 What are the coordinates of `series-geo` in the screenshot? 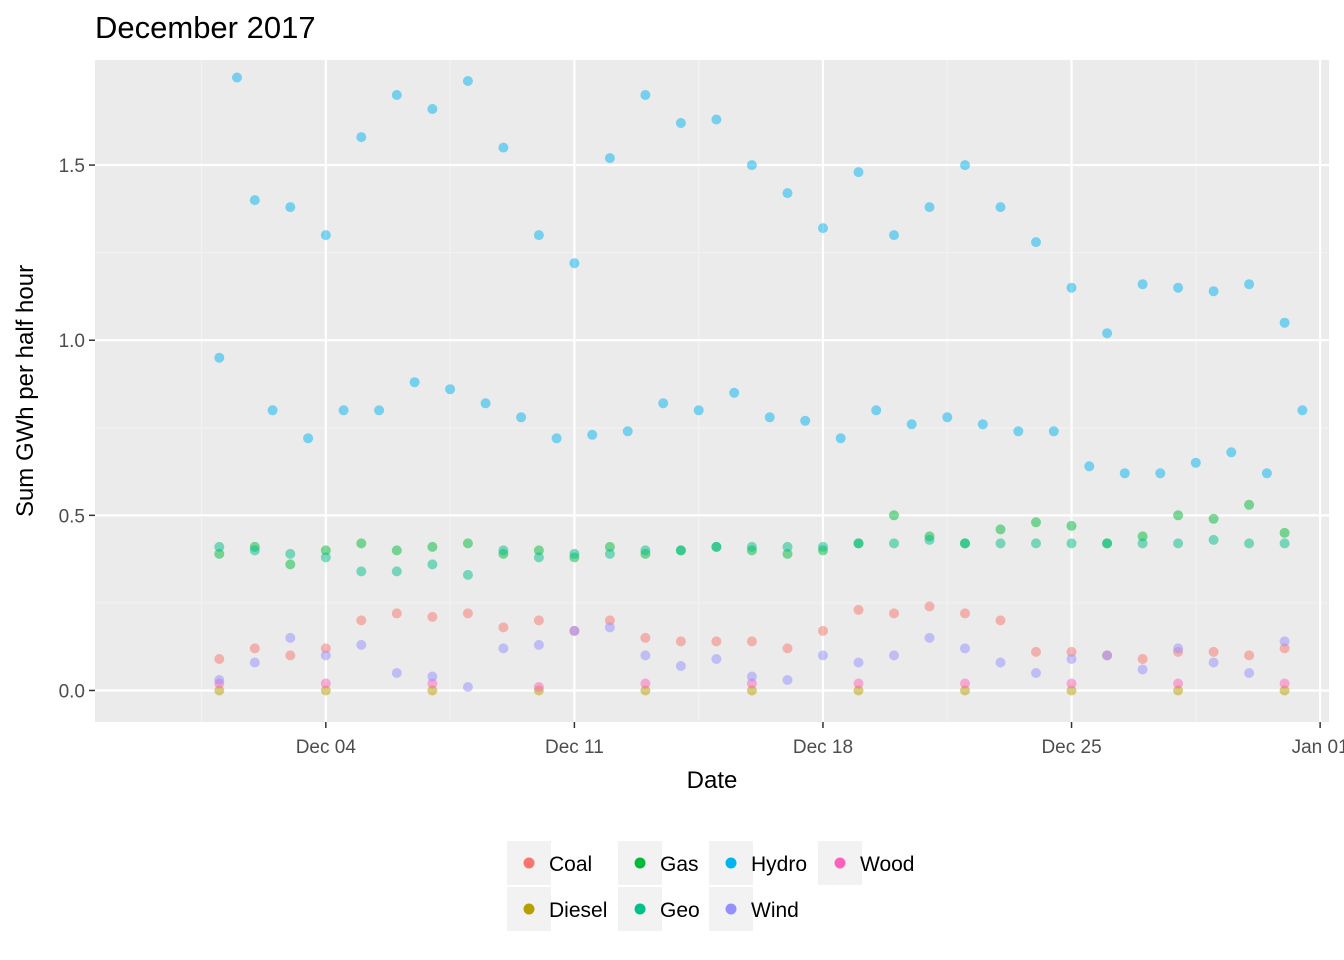 It's located at (752, 557).